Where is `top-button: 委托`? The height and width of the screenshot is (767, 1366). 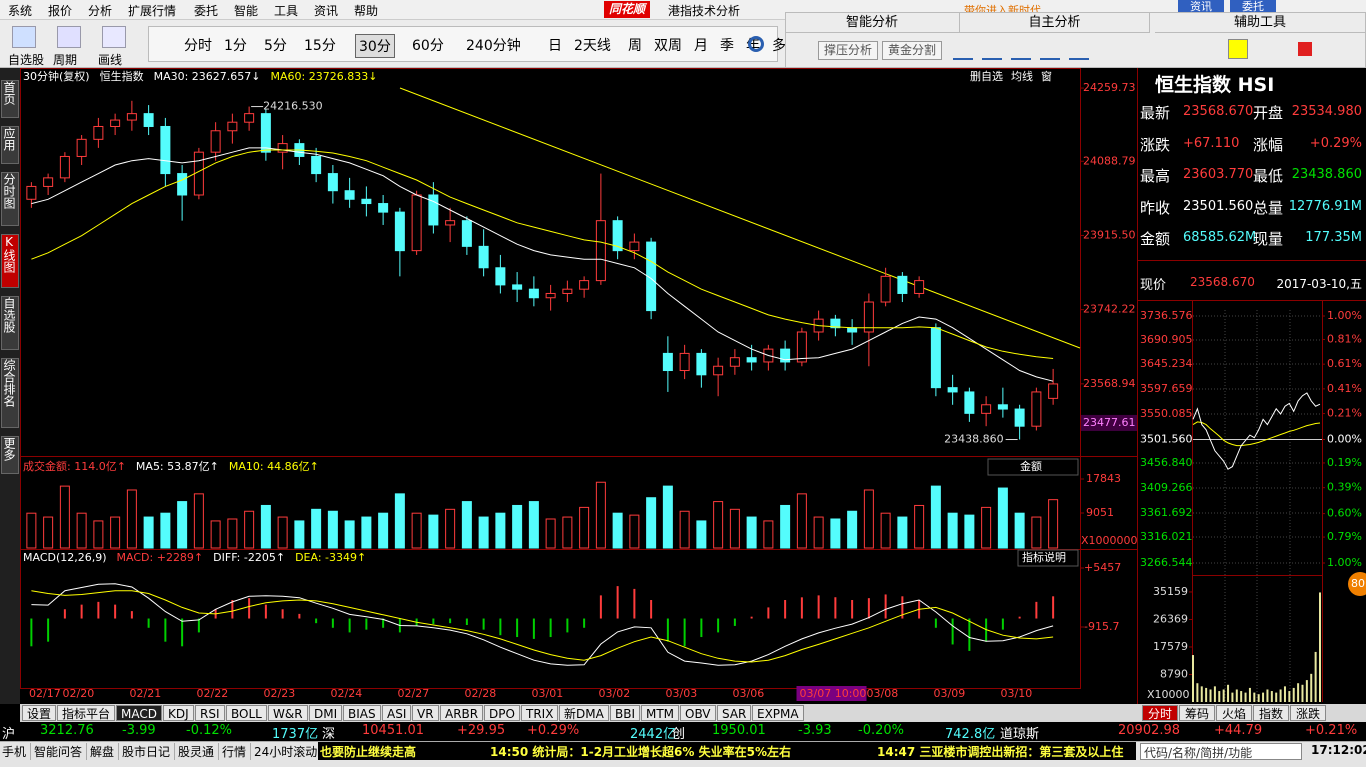 top-button: 委托 is located at coordinates (1253, 6).